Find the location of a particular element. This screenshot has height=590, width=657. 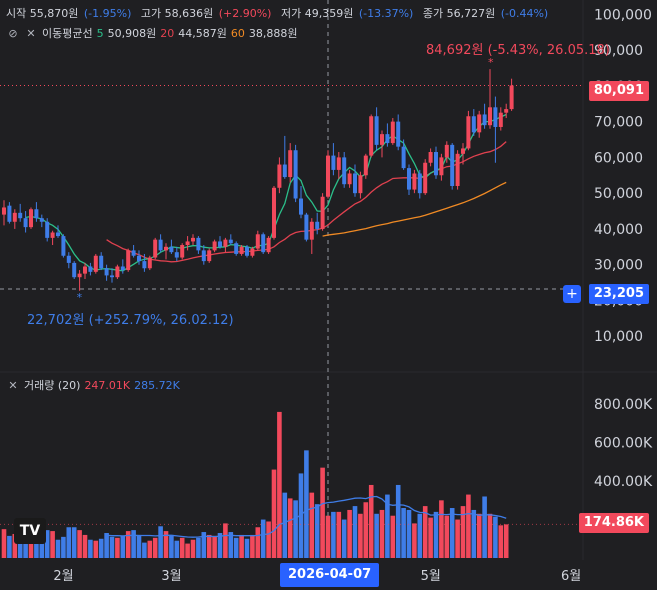

low-change: (-13.37%) is located at coordinates (386, 13).